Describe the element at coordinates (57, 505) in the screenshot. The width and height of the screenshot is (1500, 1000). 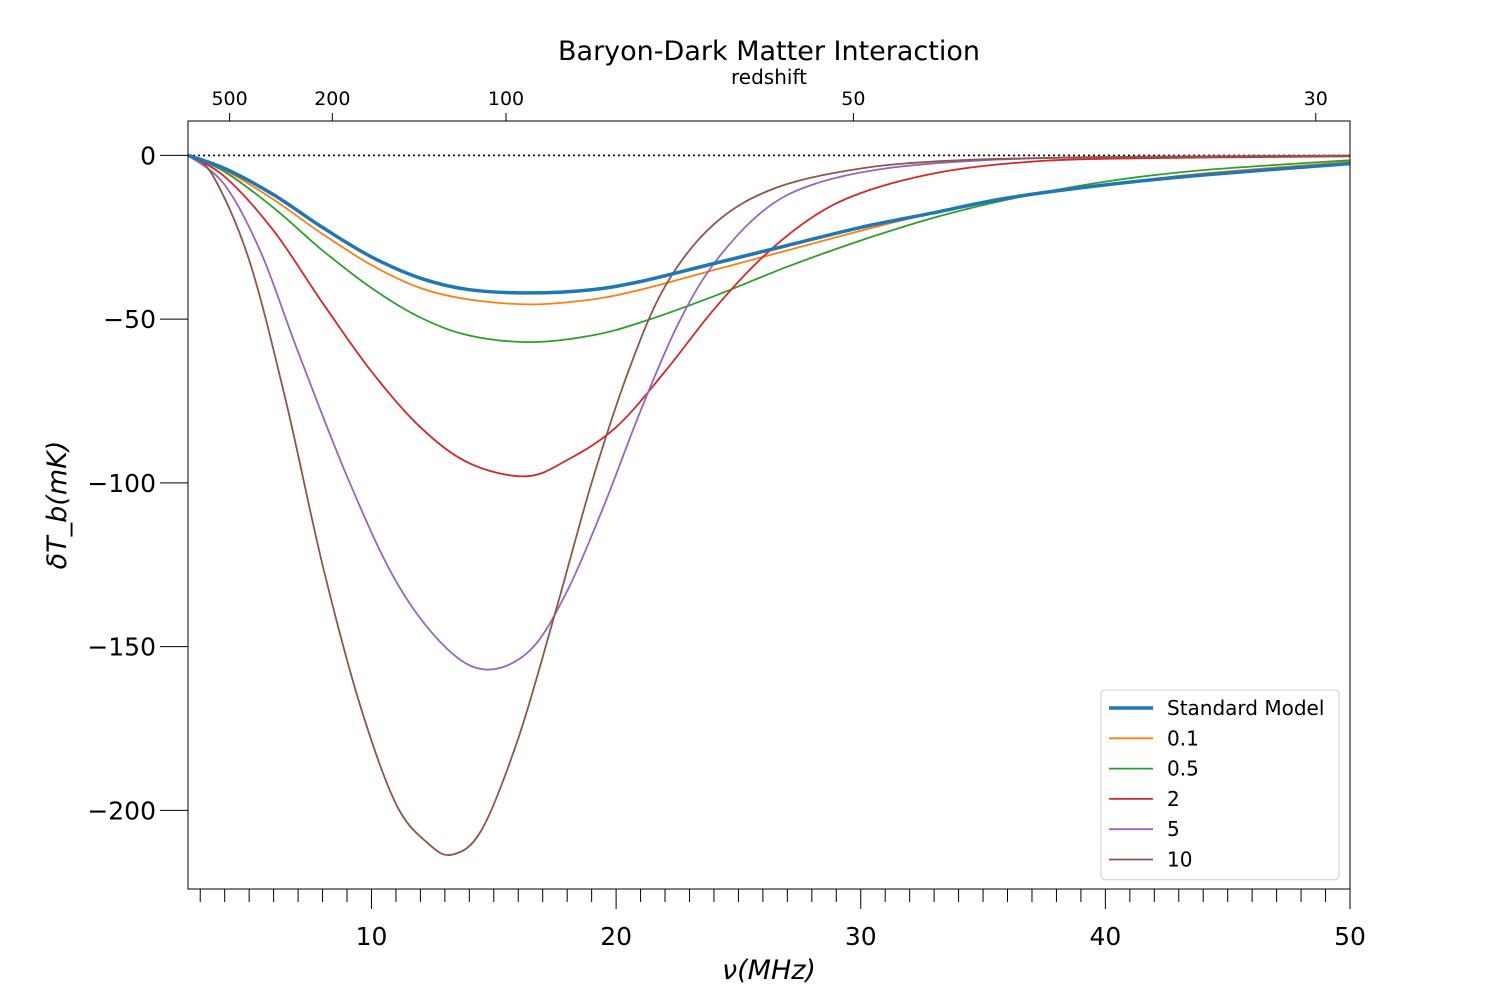
I see `y-axis-label: δT_b(mK)` at that location.